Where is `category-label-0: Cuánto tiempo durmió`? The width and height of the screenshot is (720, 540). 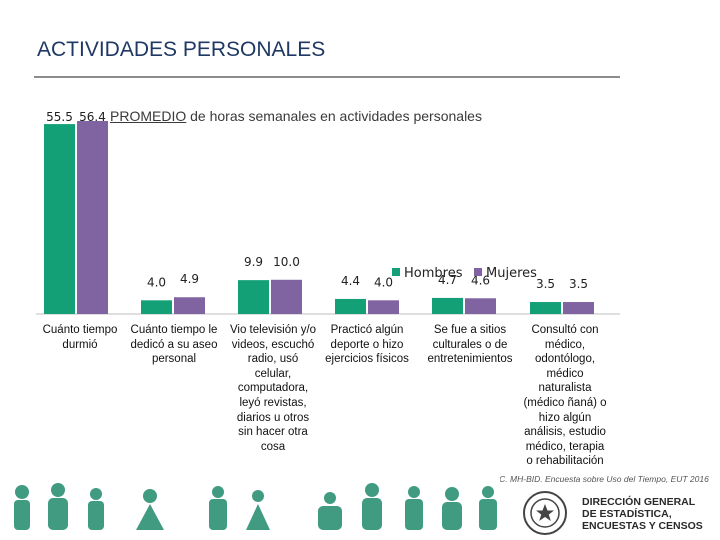 category-label-0: Cuánto tiempo durmió is located at coordinates (80, 337).